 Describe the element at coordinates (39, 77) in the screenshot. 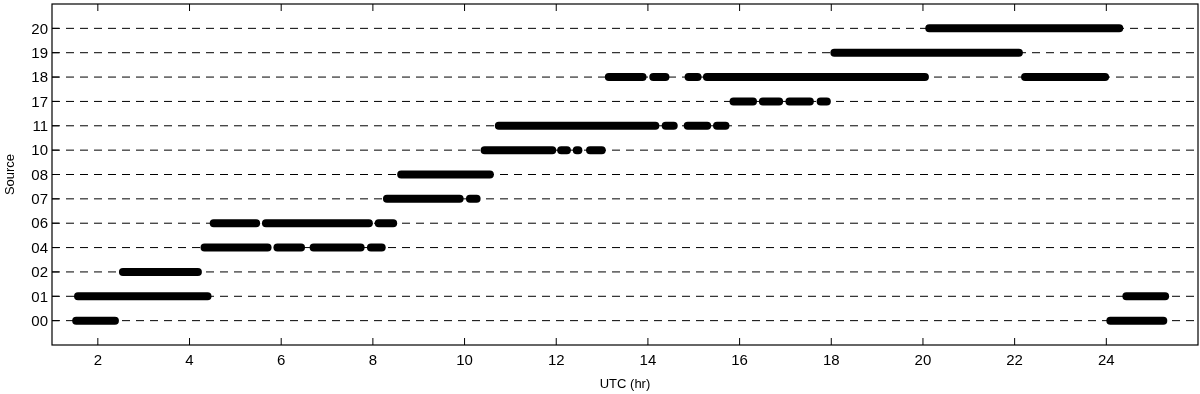

I see `y-tick-label: 18` at that location.